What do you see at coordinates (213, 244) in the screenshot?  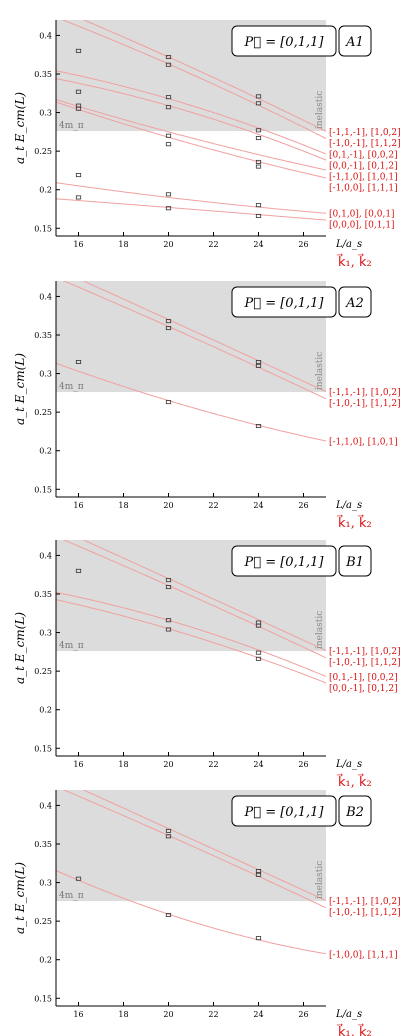 I see `x-tick-label: 22` at bounding box center [213, 244].